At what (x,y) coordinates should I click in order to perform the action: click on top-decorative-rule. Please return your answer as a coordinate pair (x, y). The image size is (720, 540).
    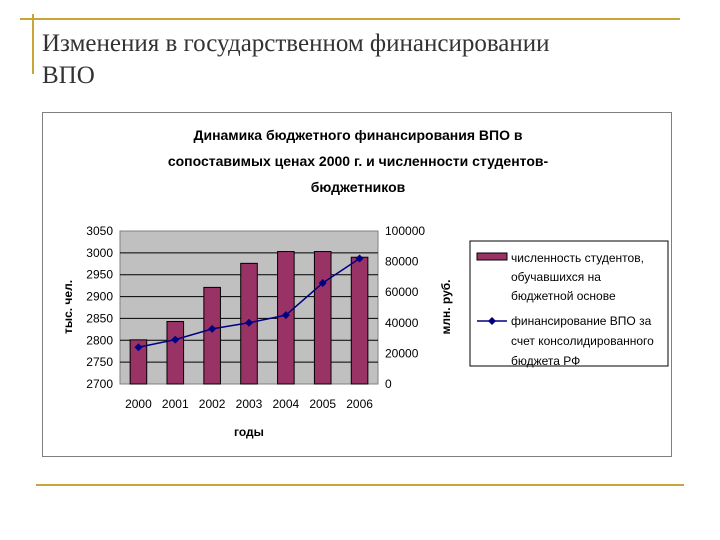
    Looking at the image, I should click on (350, 19).